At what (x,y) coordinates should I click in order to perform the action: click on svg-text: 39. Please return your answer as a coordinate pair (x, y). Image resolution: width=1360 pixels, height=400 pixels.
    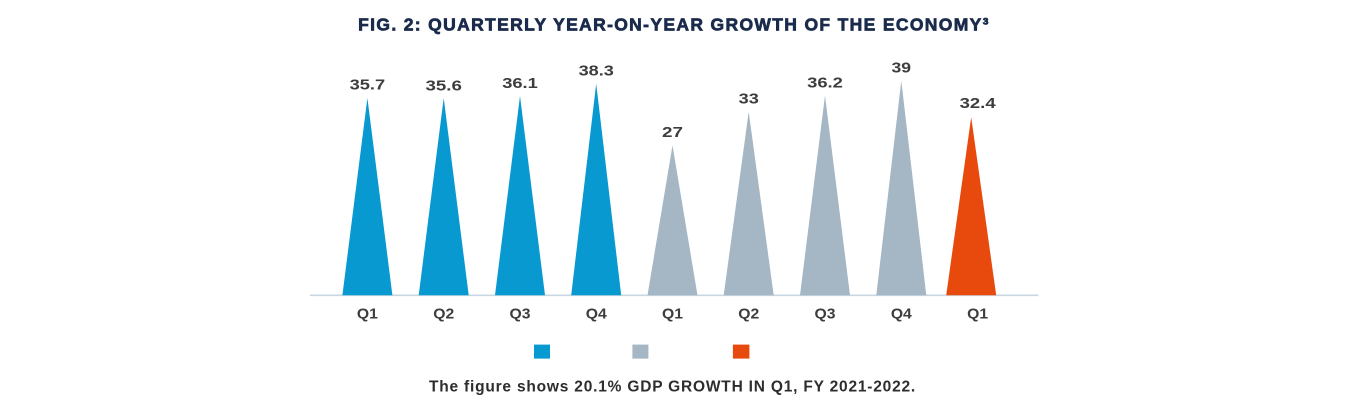
    Looking at the image, I should click on (902, 68).